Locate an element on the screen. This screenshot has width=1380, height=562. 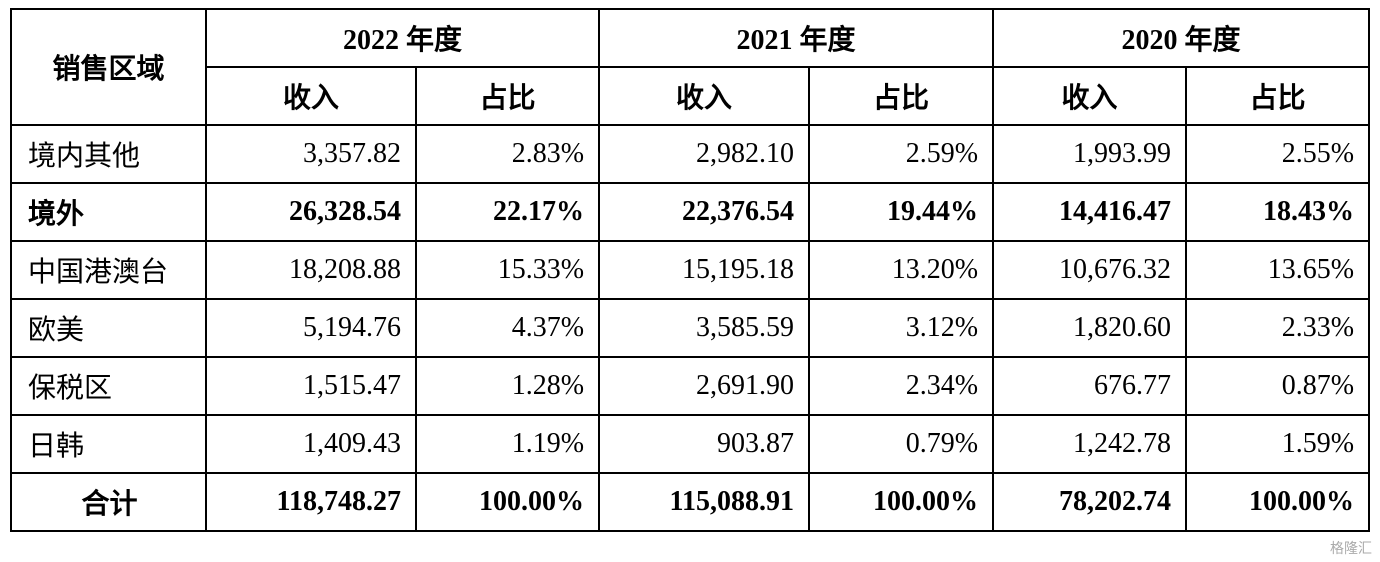
cell: 676.77 is located at coordinates (1090, 386).